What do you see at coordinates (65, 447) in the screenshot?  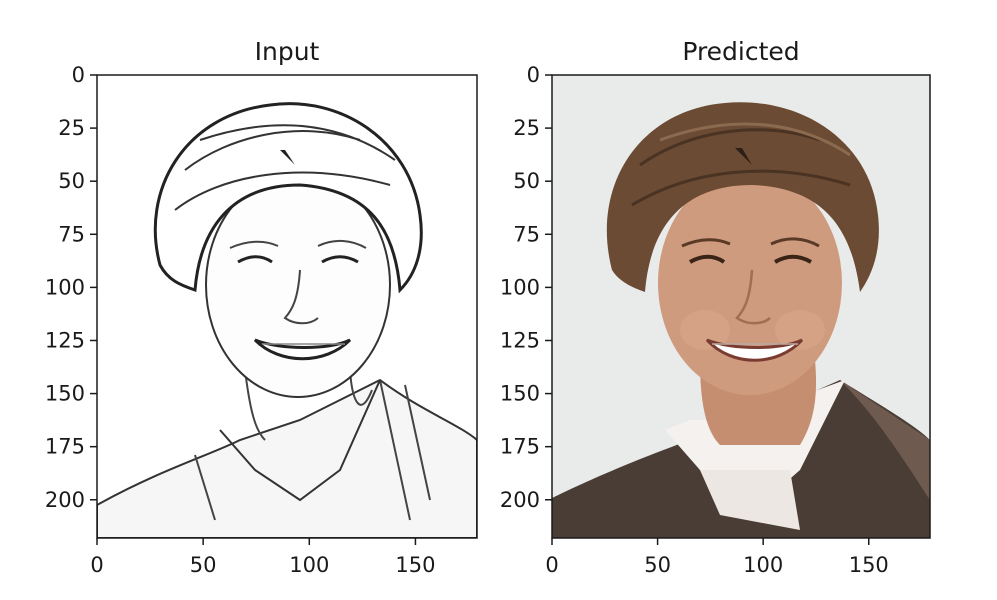 I see `input-ytick-label: 175` at bounding box center [65, 447].